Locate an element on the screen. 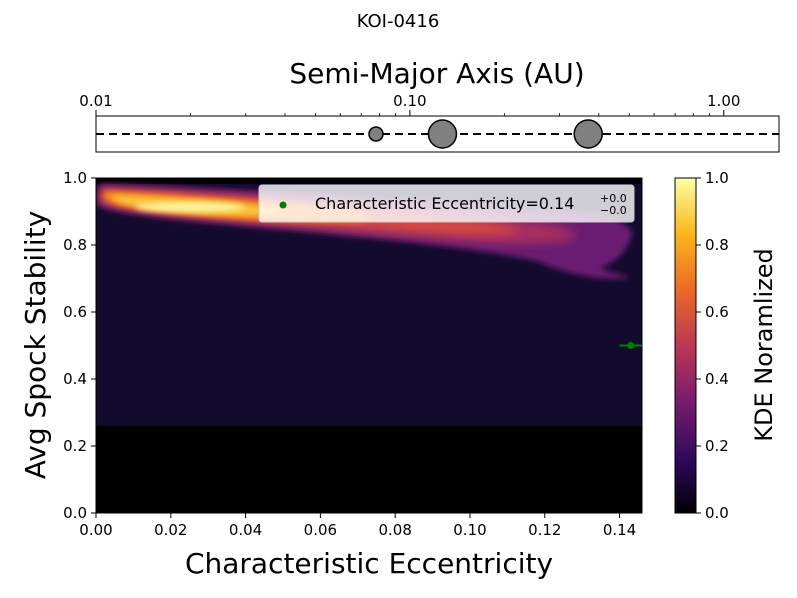 This screenshot has width=797, height=598. kde-x-ticks: 0.00 0.02 0.04 0.06 0.08 0.10 0.12 0.14 is located at coordinates (357, 526).